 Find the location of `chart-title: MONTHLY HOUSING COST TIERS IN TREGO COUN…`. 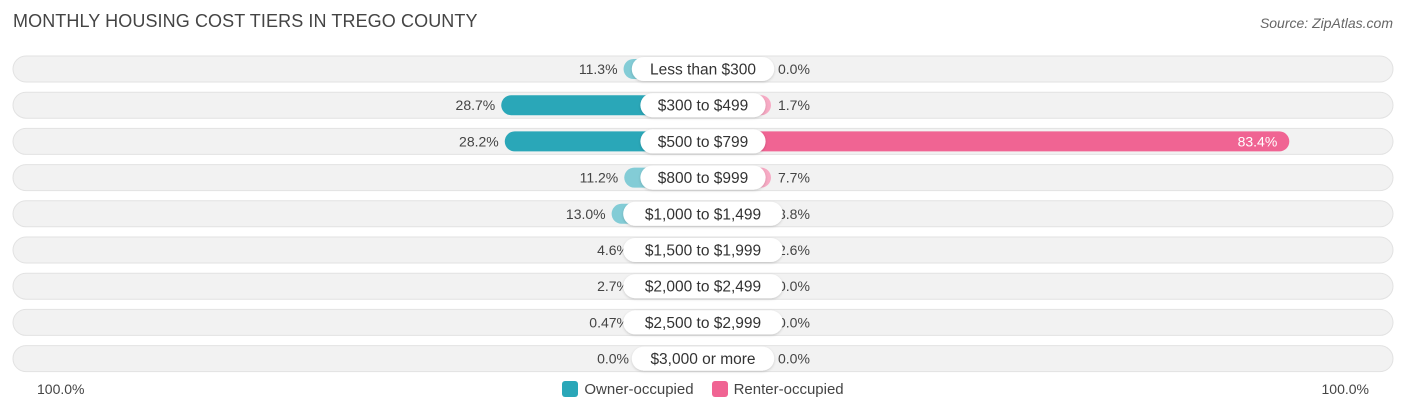

chart-title: MONTHLY HOUSING COST TIERS IN TREGO COUN… is located at coordinates (245, 21).